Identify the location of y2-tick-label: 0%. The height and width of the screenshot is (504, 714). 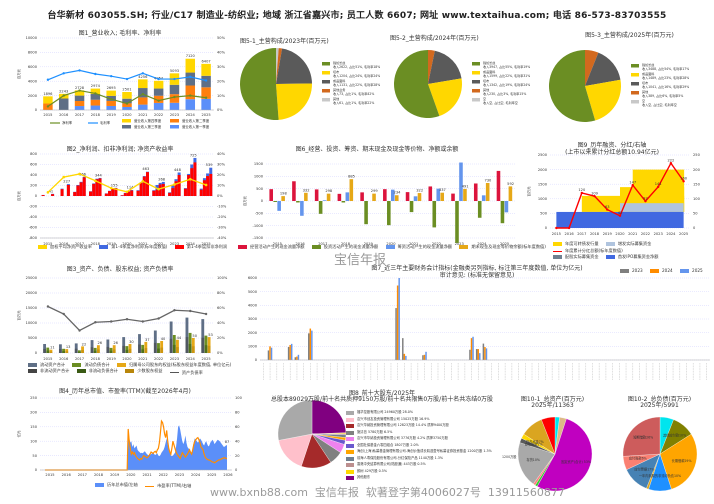
(220, 196).